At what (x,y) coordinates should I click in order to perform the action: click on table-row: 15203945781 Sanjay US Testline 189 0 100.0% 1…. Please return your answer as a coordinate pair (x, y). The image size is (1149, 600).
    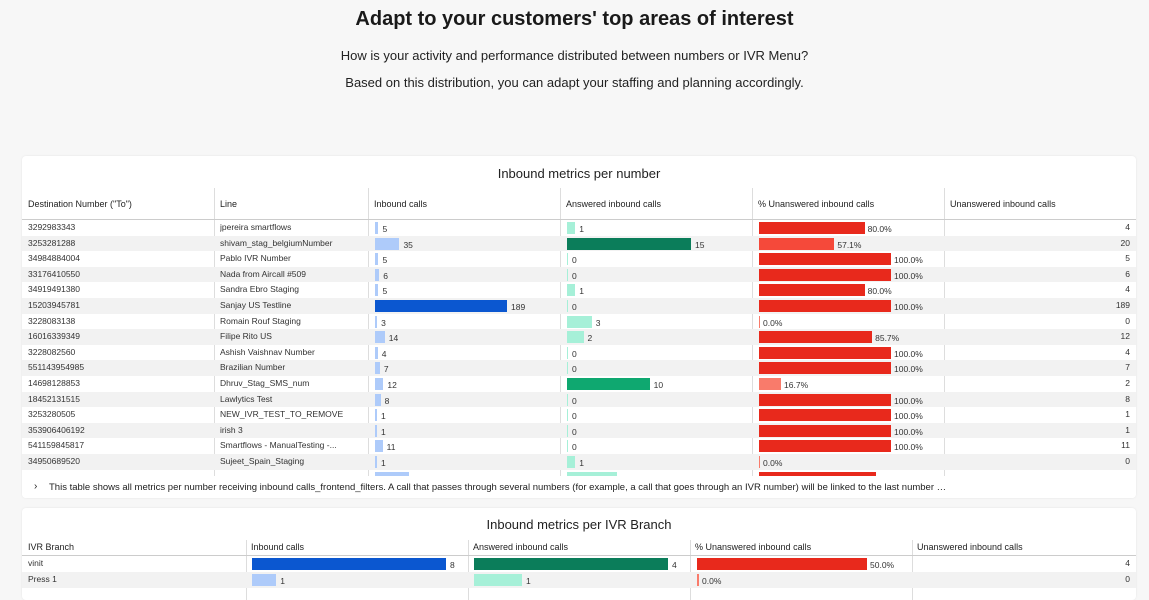
    Looking at the image, I should click on (579, 306).